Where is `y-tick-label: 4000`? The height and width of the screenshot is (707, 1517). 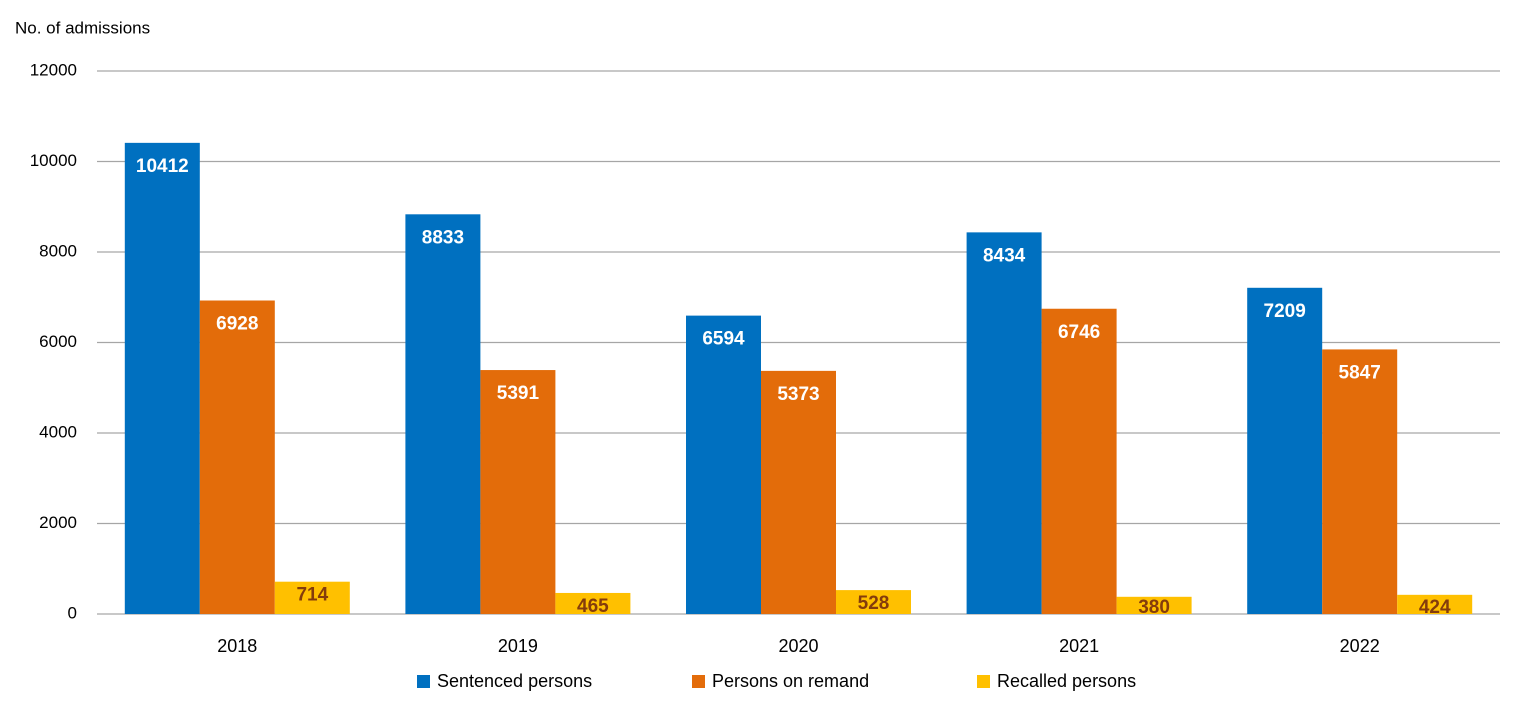 y-tick-label: 4000 is located at coordinates (58, 431).